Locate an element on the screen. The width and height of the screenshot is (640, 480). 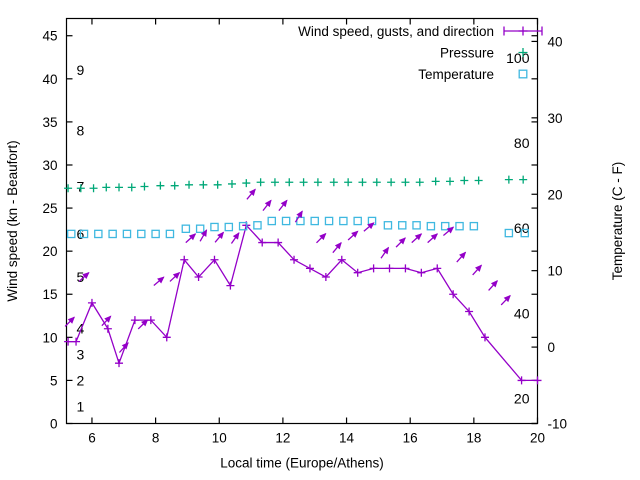
y2-axis-ticks: -10 0 10 20 30 40 is located at coordinates (549, 233).